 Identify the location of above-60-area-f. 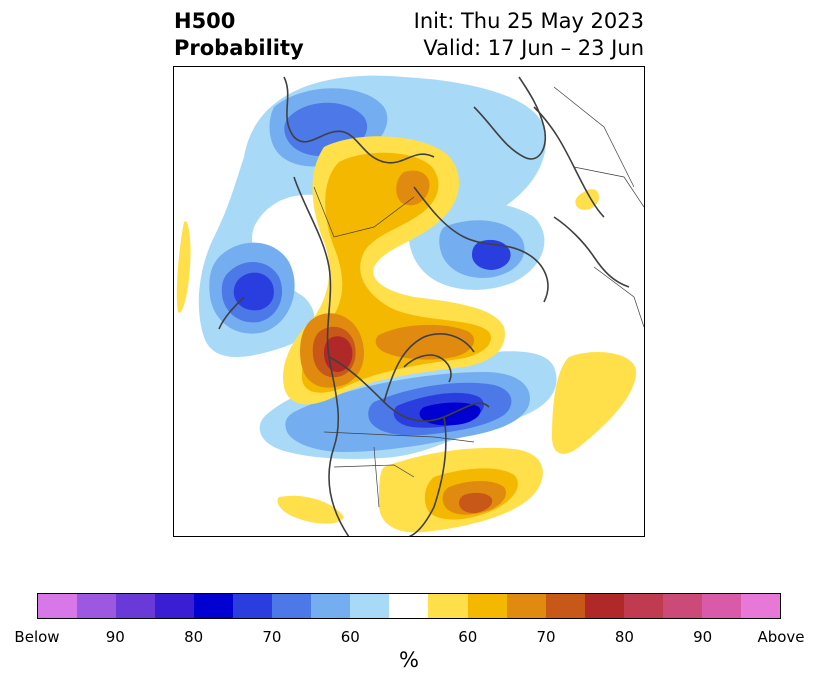
(587, 199).